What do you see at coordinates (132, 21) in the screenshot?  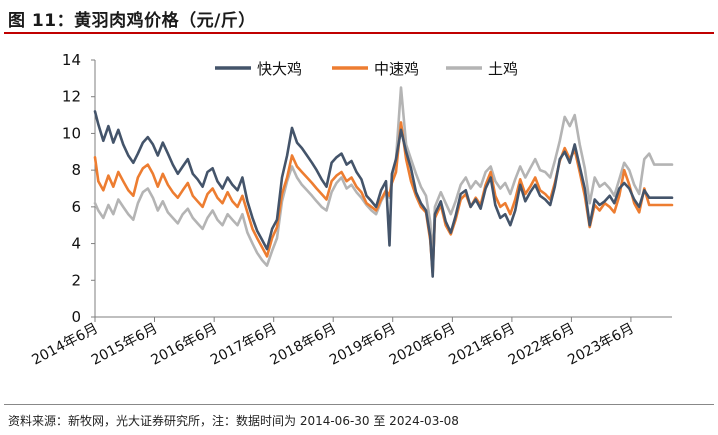 I see `chart-title: 图 11：黄羽肉鸡价格（元/斤）` at bounding box center [132, 21].